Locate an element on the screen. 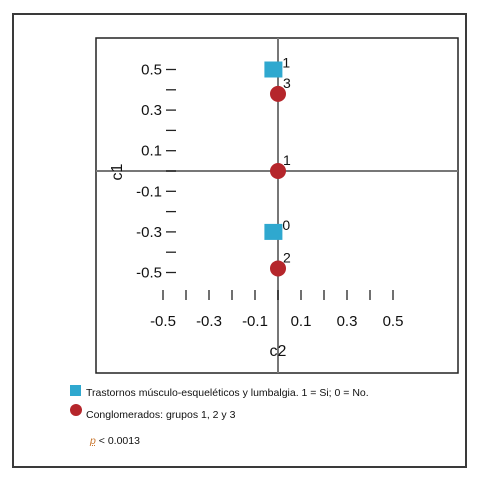  square-point-label: 1 is located at coordinates (286, 63).